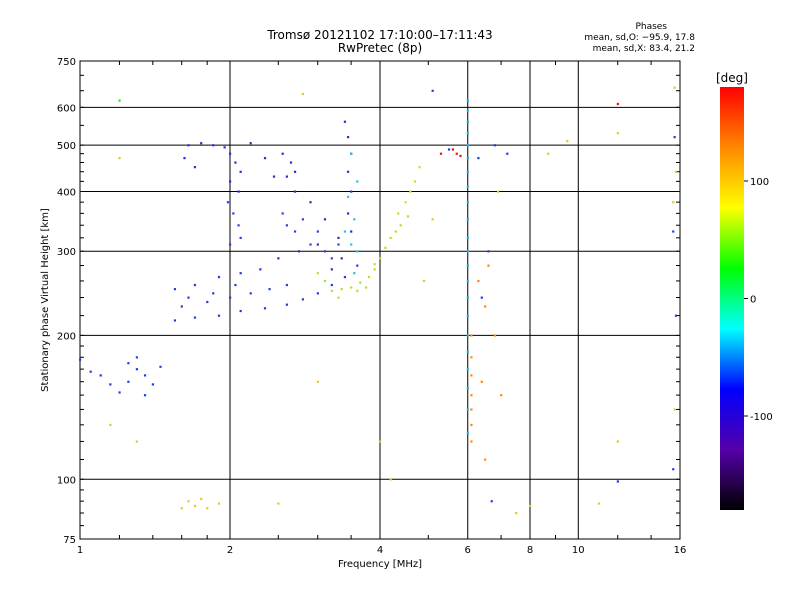  What do you see at coordinates (680, 550) in the screenshot?
I see `x-tick-label: 16` at bounding box center [680, 550].